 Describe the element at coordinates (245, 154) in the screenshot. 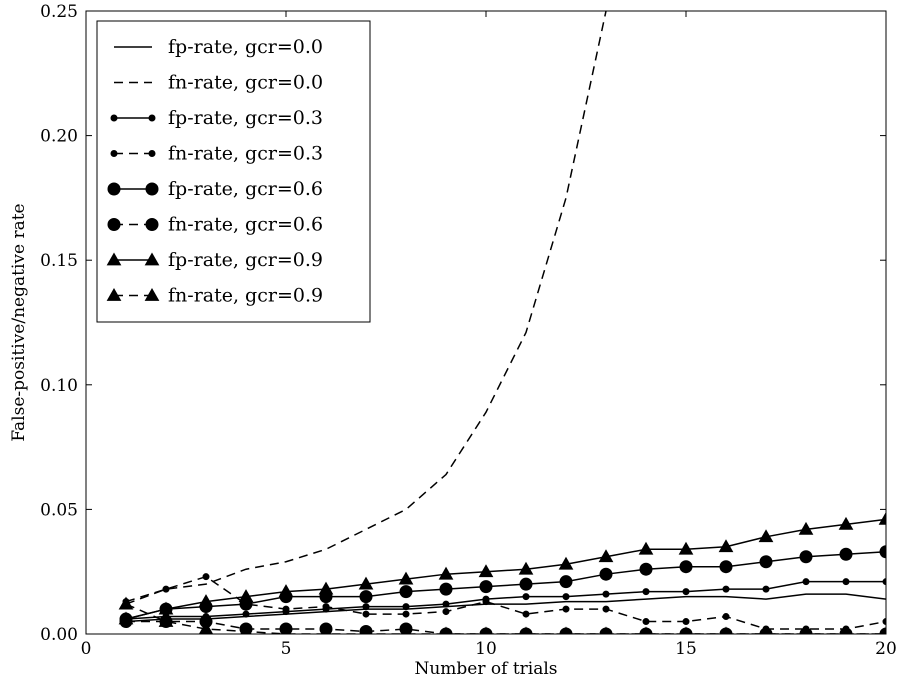

I see `legend-label: fn-rate, gcr=0.3` at that location.